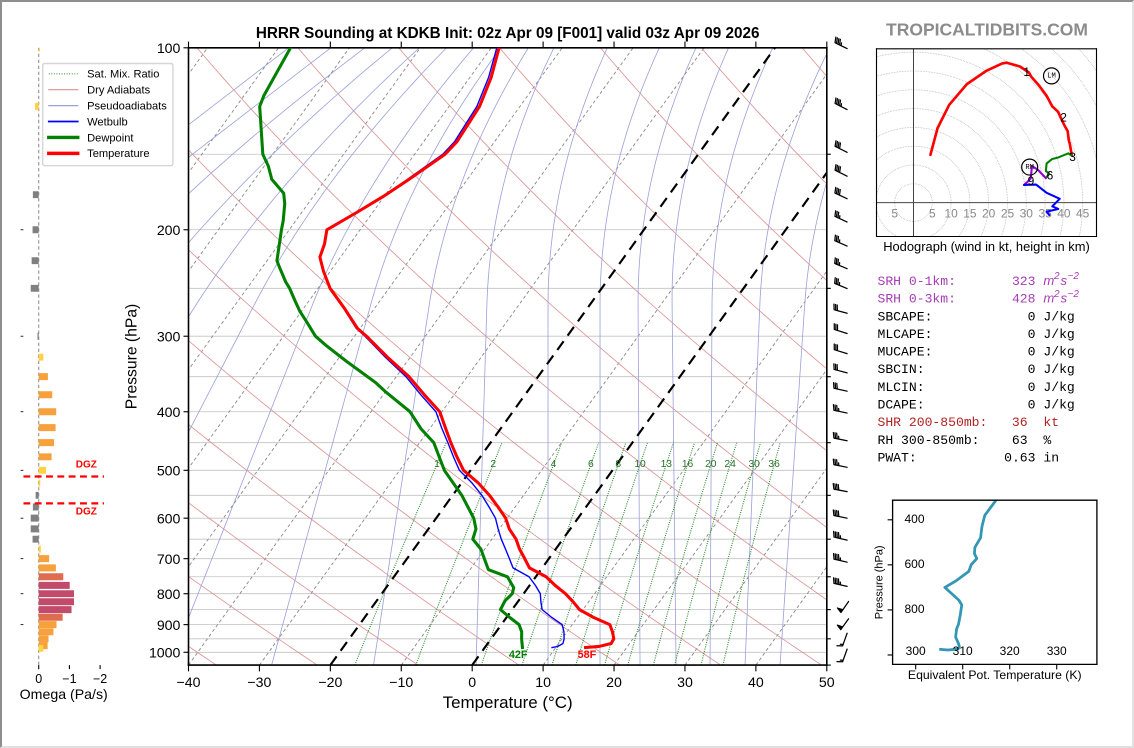 Image resolution: width=1134 pixels, height=748 pixels. What do you see at coordinates (188, 683) in the screenshot?
I see `svg-text: −40` at bounding box center [188, 683].